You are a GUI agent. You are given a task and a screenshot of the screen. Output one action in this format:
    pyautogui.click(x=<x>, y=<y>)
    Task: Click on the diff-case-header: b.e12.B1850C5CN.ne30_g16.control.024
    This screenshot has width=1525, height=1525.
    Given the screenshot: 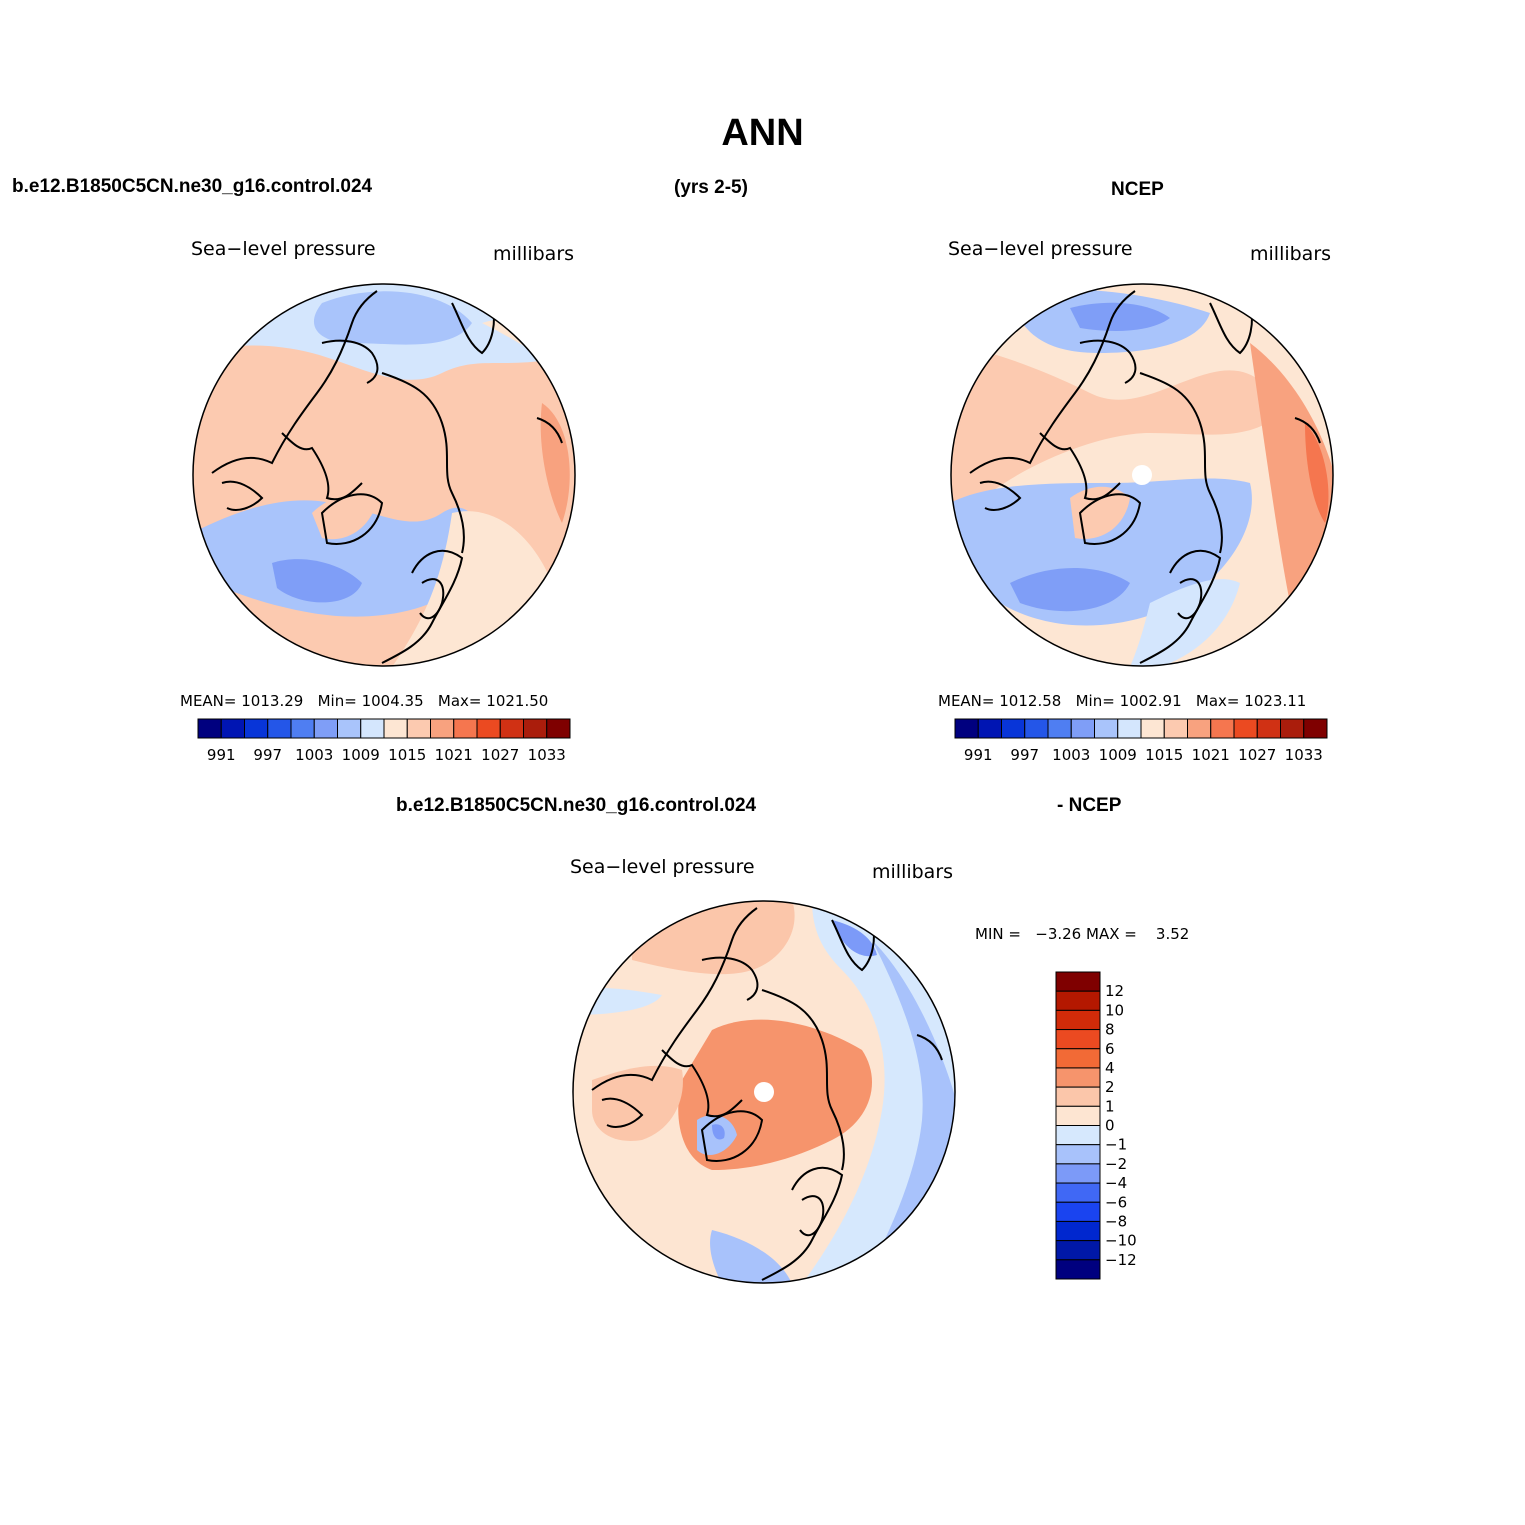 What is the action you would take?
    pyautogui.click(x=576, y=805)
    